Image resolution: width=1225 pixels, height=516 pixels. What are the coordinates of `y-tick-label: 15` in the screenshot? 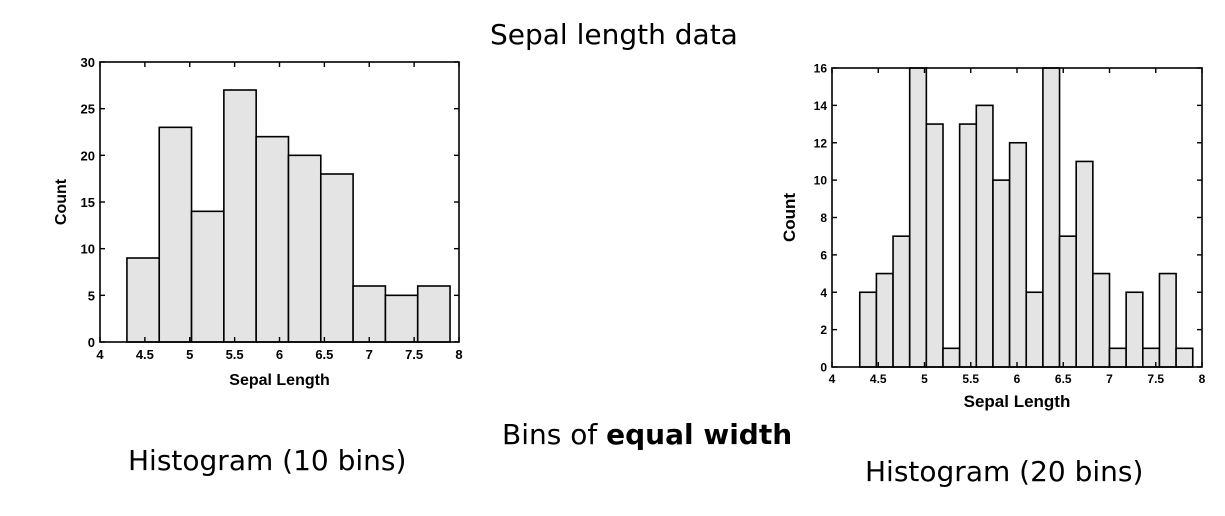 It's located at (88, 202).